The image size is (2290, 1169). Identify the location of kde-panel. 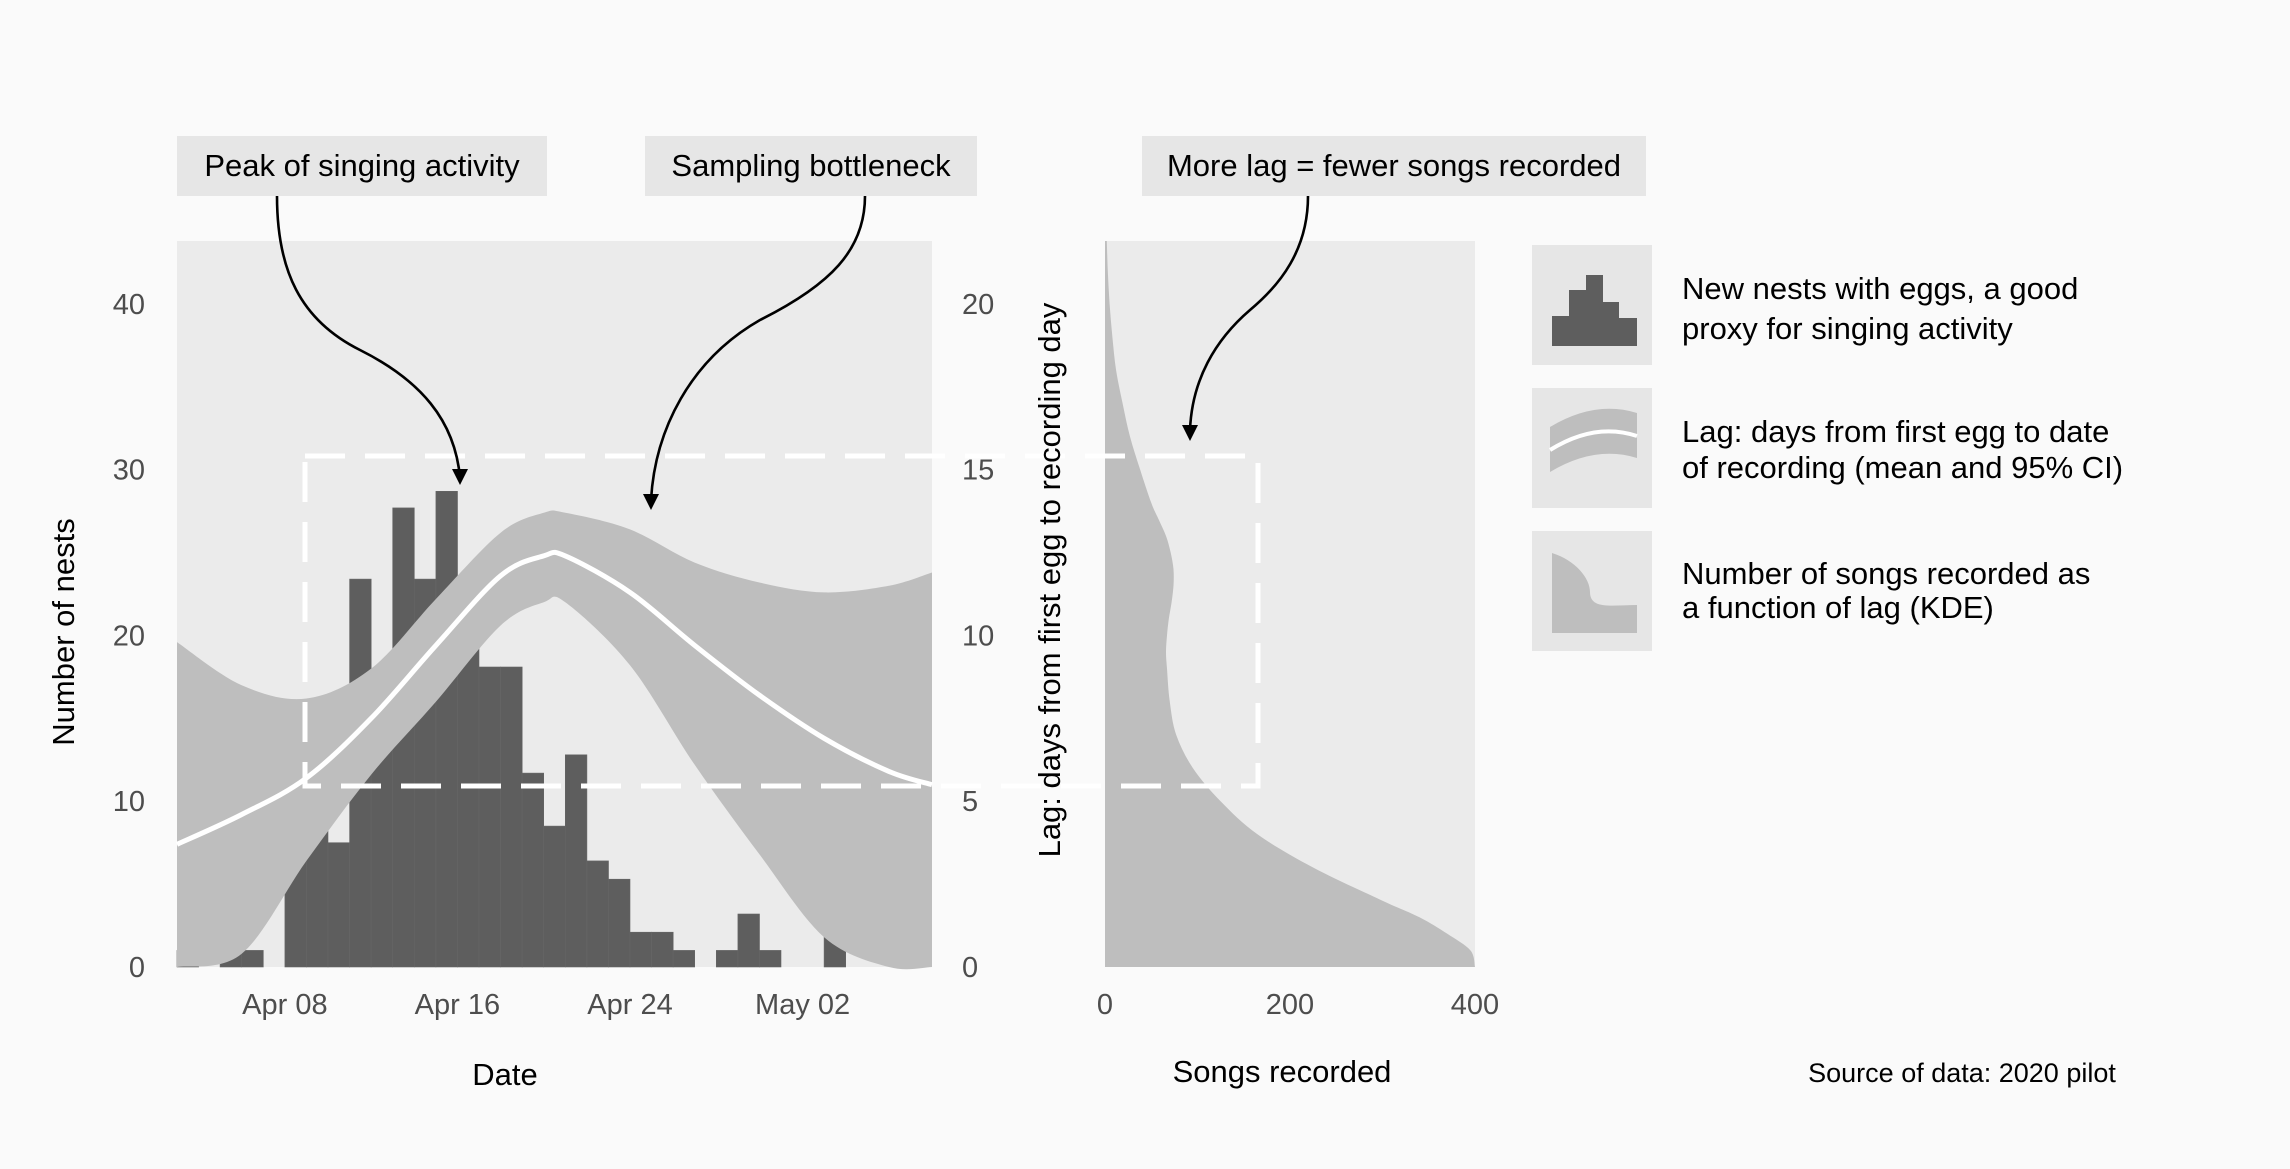
(1290, 604).